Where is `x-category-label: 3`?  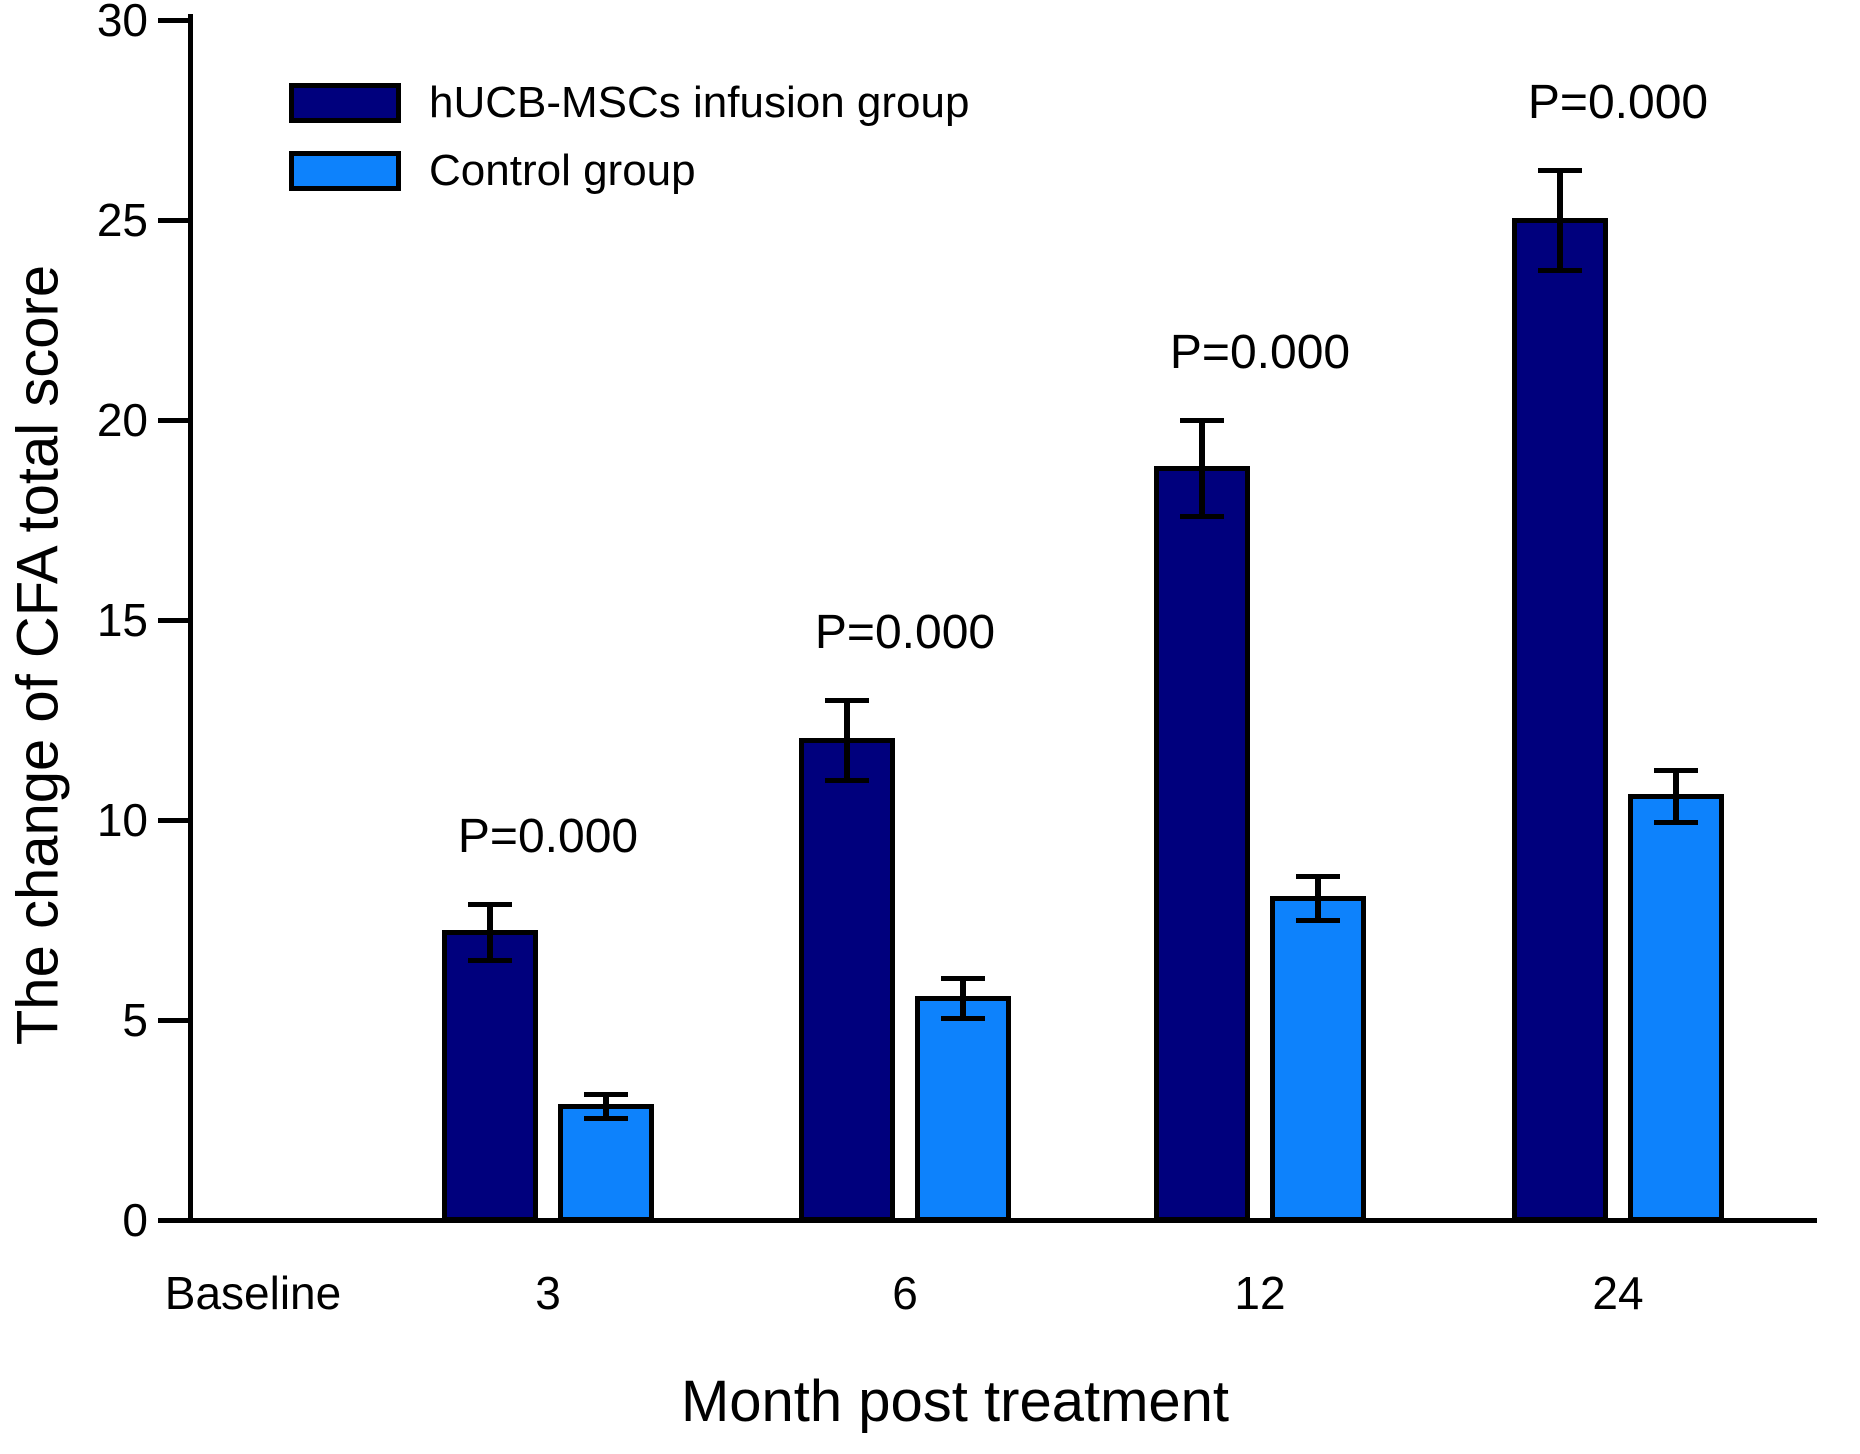
x-category-label: 3 is located at coordinates (548, 1293).